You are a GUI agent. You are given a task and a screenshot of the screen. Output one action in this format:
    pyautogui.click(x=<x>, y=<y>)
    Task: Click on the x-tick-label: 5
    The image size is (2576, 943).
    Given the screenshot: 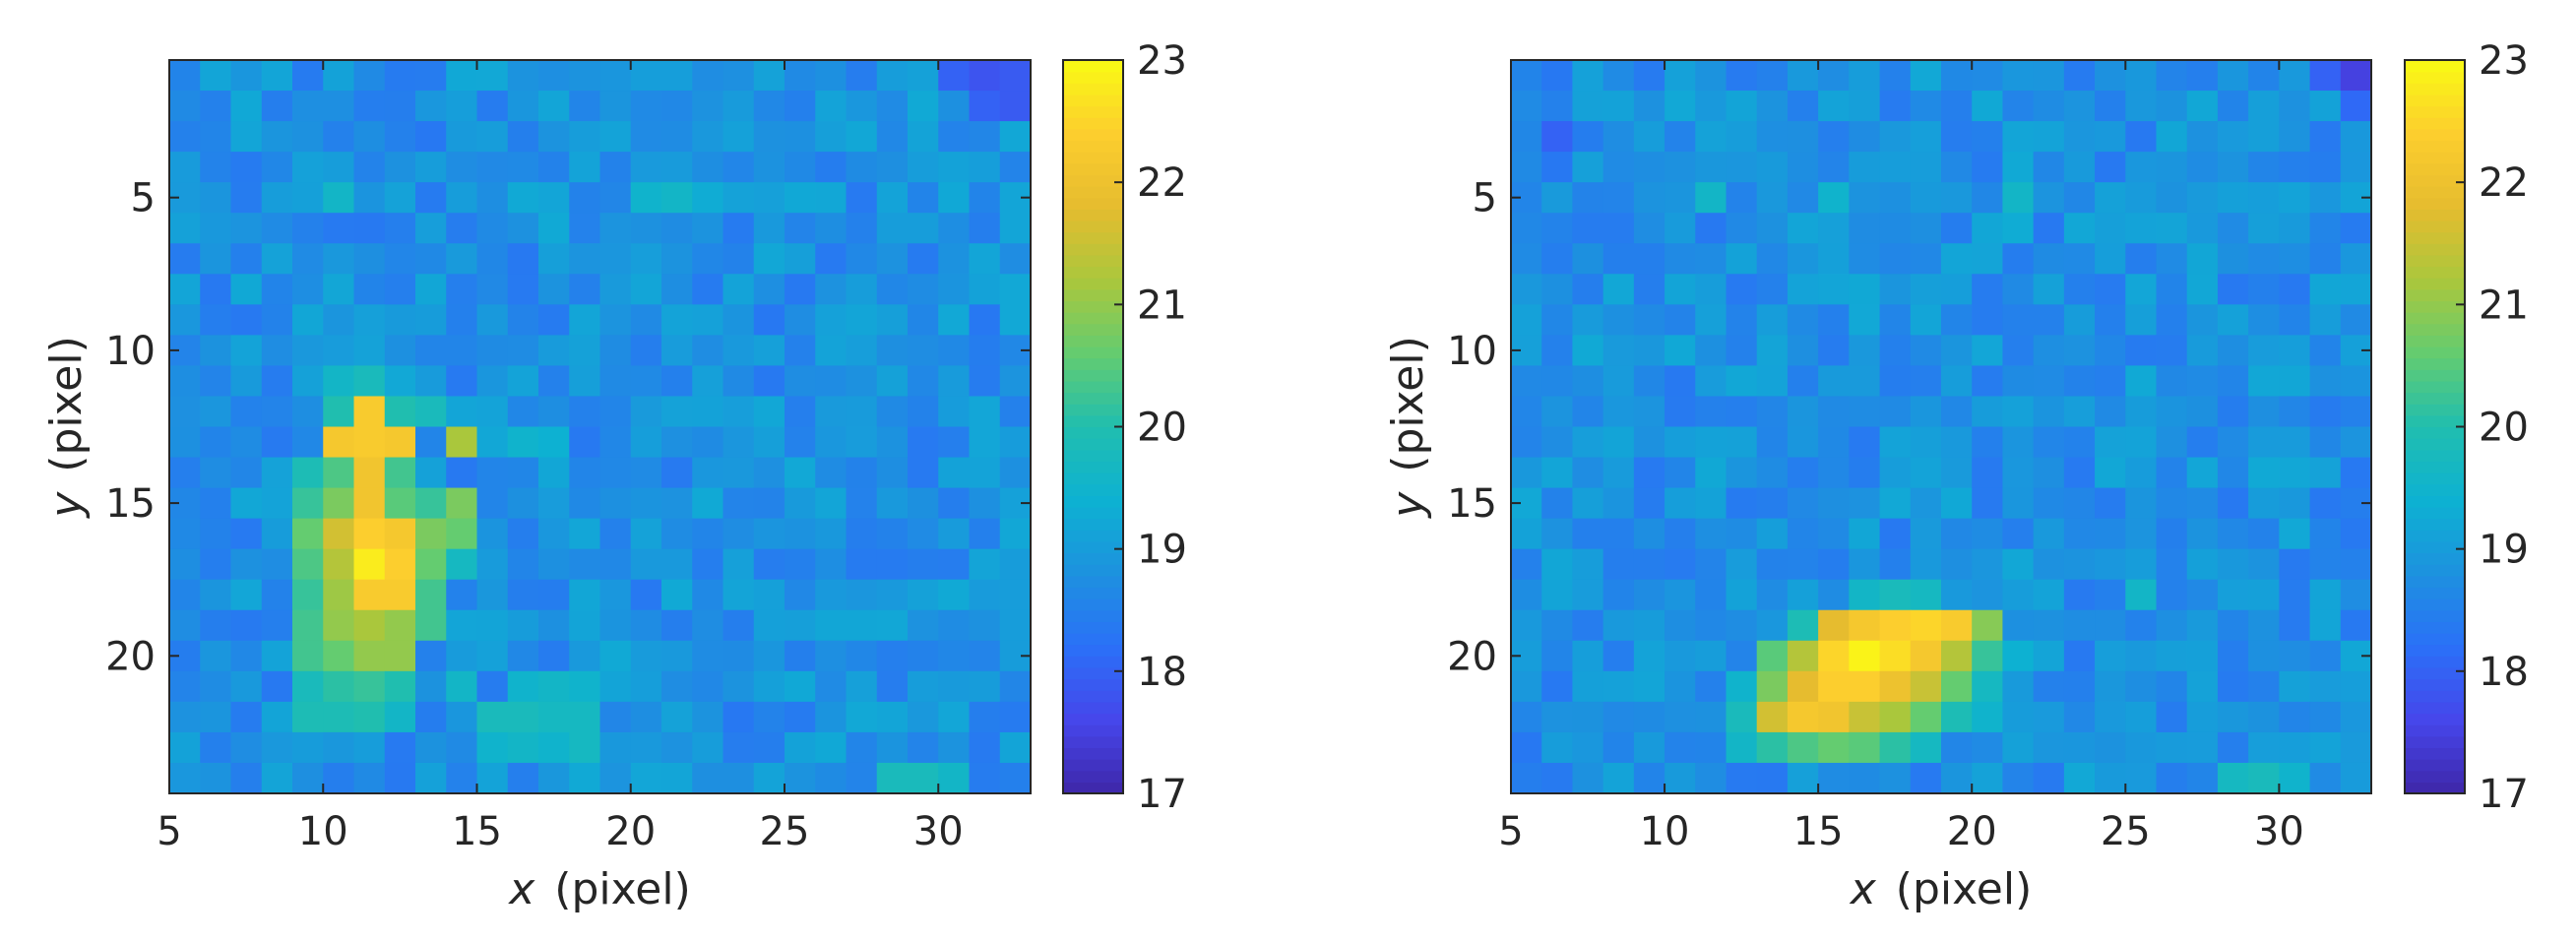 What is the action you would take?
    pyautogui.click(x=169, y=831)
    